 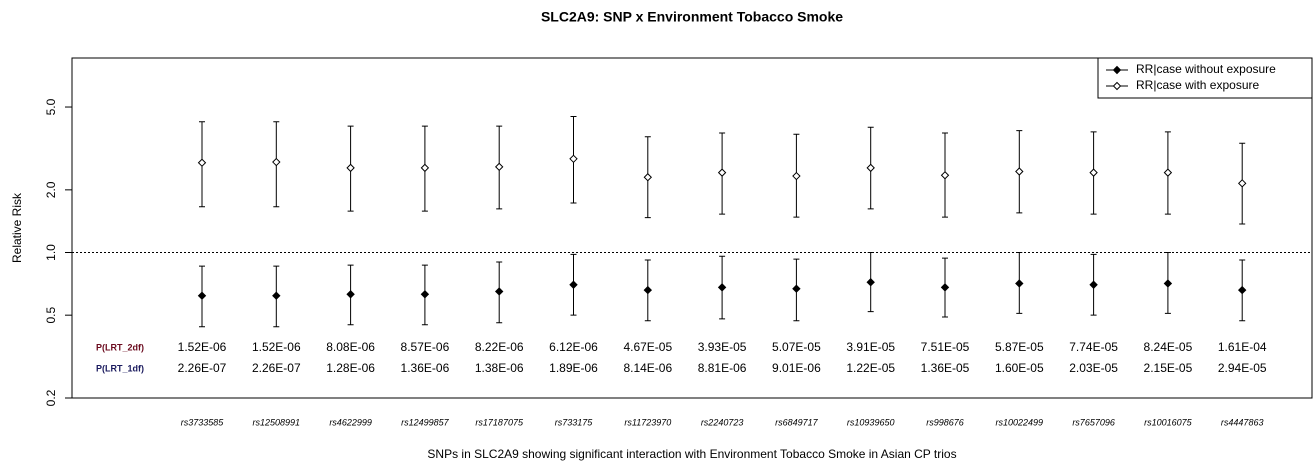 I want to click on y-tick-label: 1.0, so click(x=51, y=252).